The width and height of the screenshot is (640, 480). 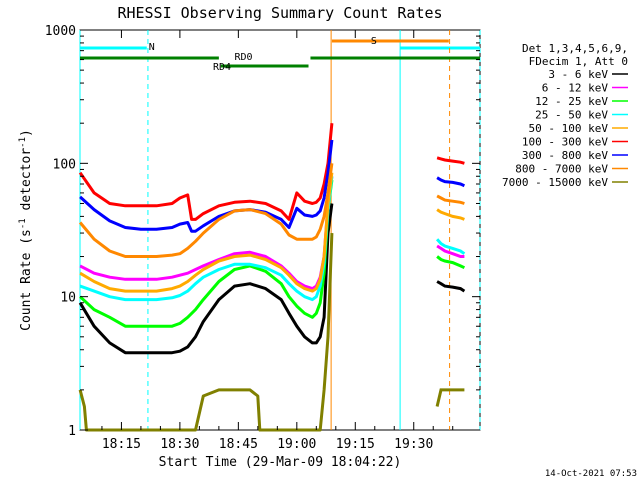 What do you see at coordinates (280, 462) in the screenshot?
I see `x-axis-label: Start Time (29-Mar-09 18:04:22)` at bounding box center [280, 462].